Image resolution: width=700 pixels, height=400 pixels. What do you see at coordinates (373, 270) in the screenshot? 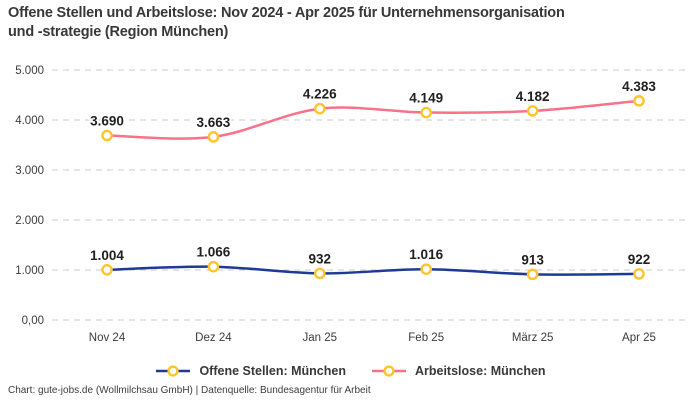
I see `series-line-offene-stellen` at bounding box center [373, 270].